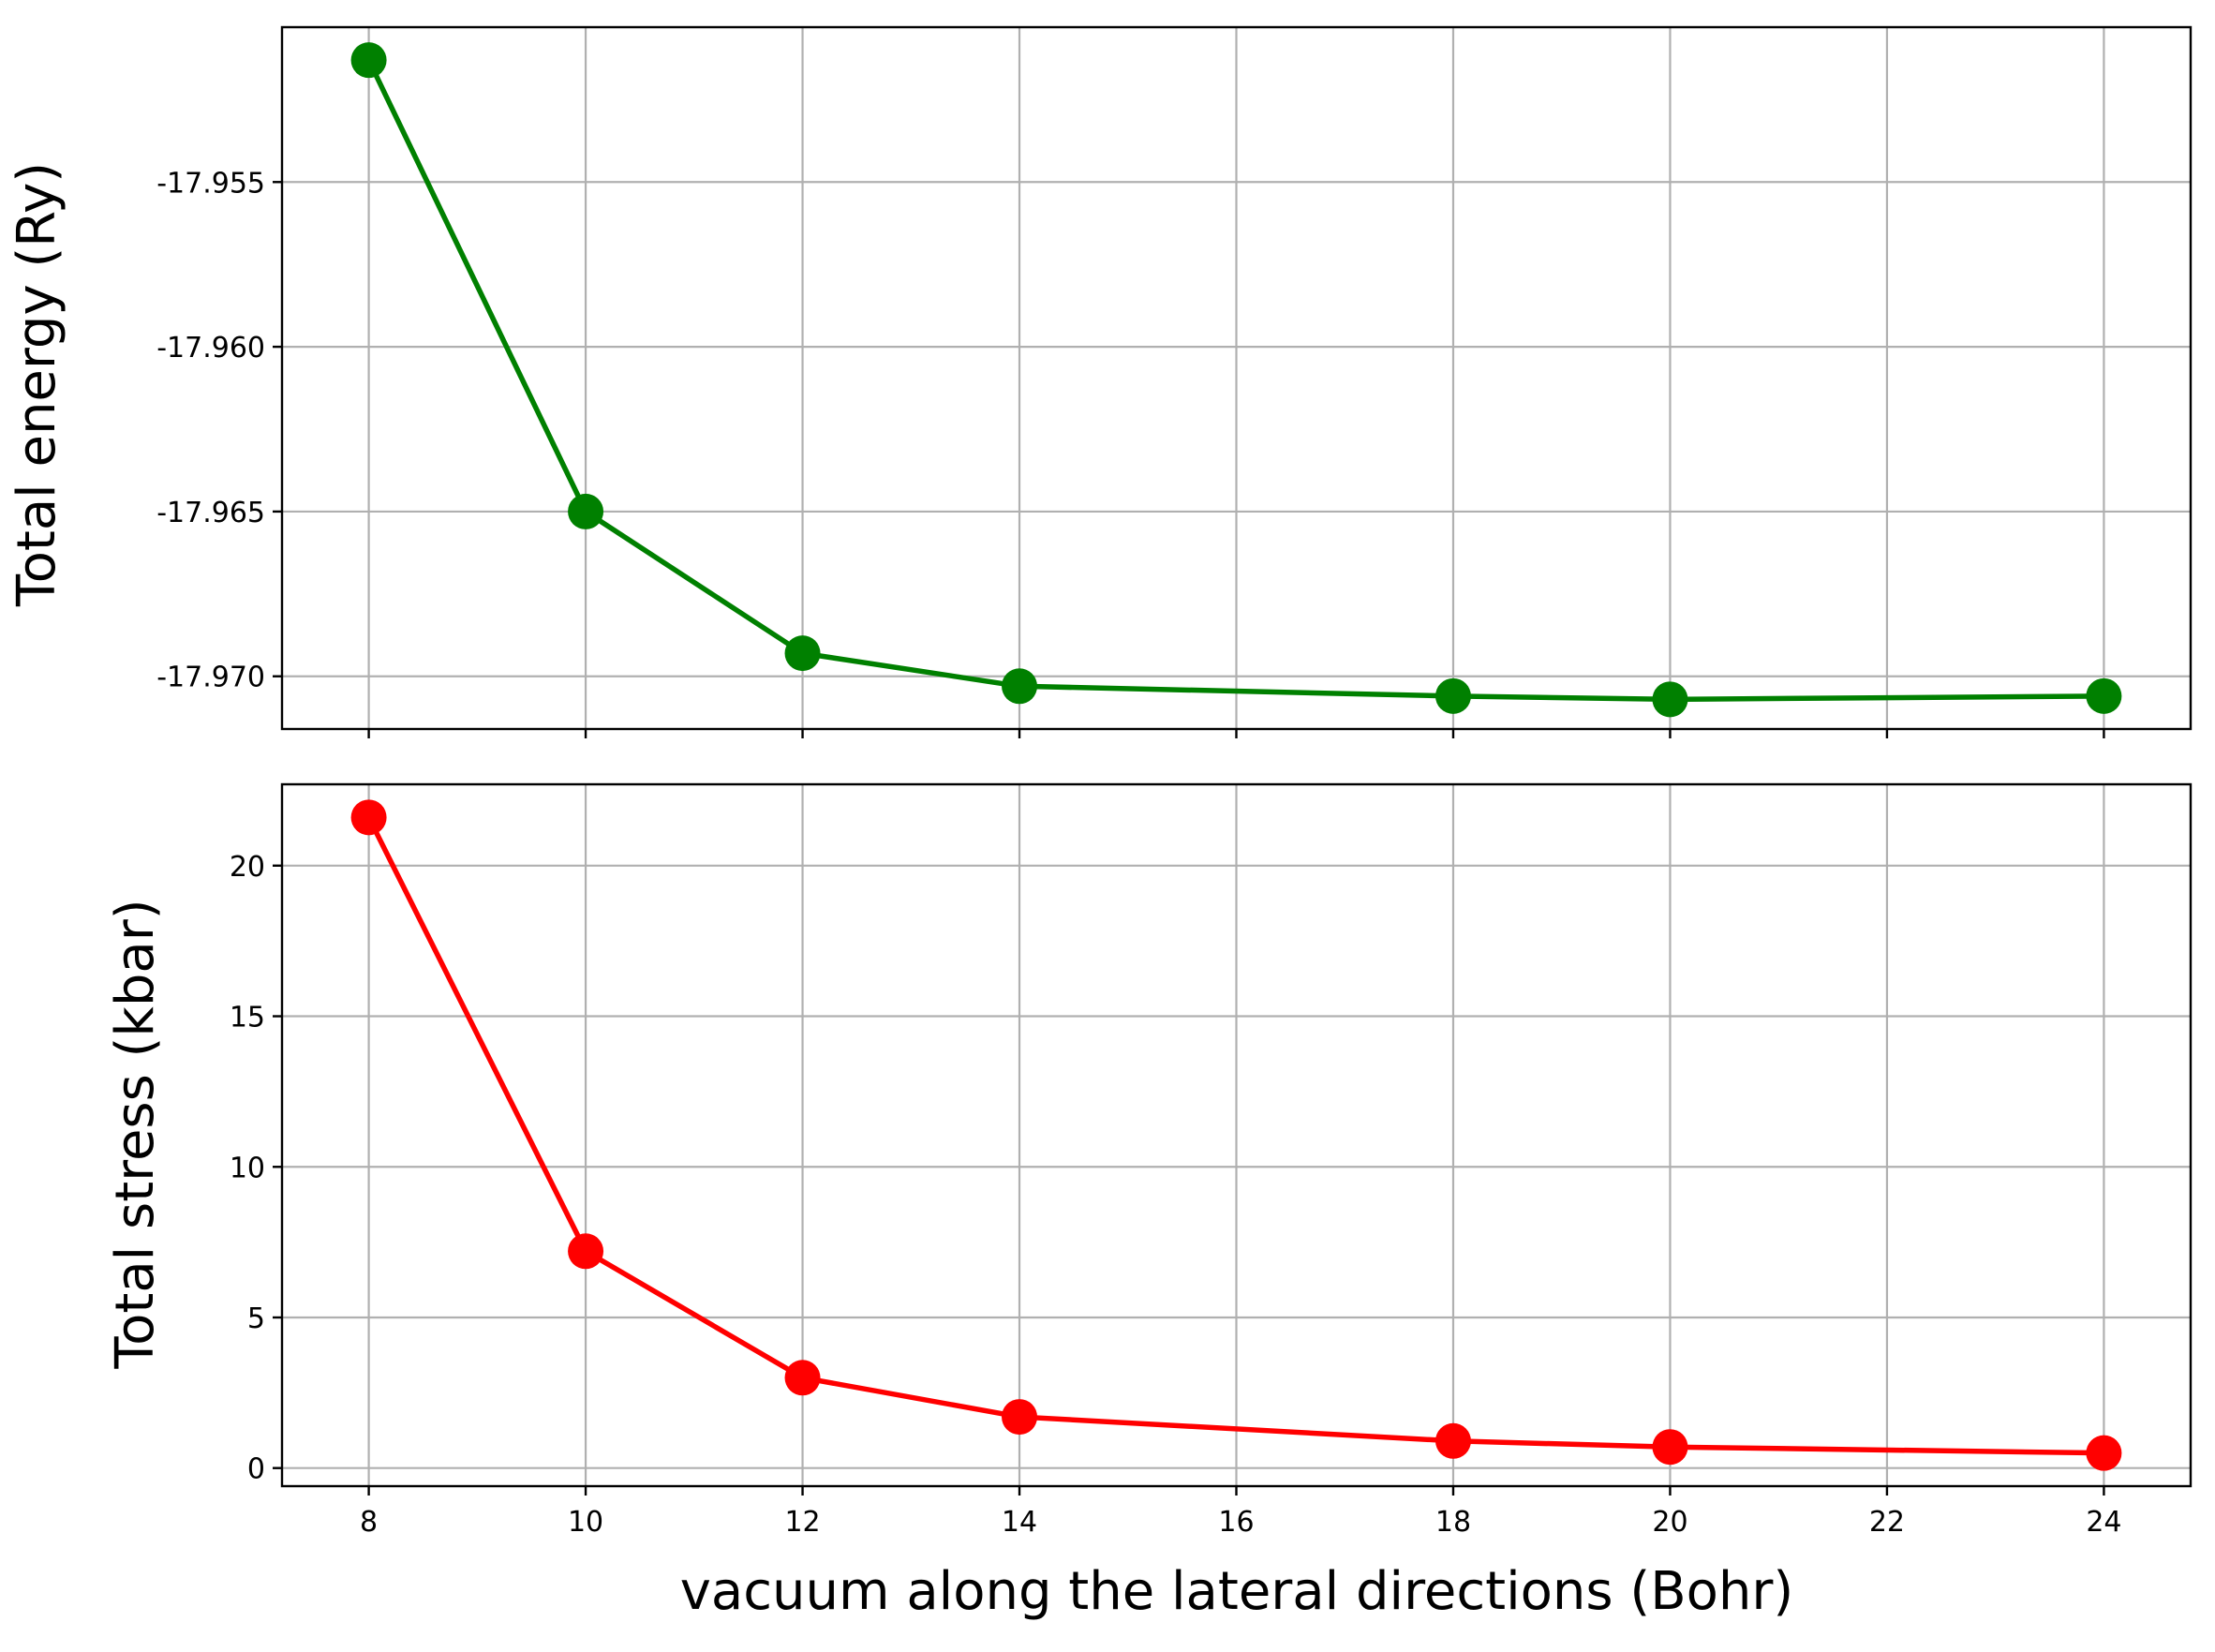 This screenshot has height=1652, width=2215. I want to click on stress-y-tick-label: 20, so click(248, 867).